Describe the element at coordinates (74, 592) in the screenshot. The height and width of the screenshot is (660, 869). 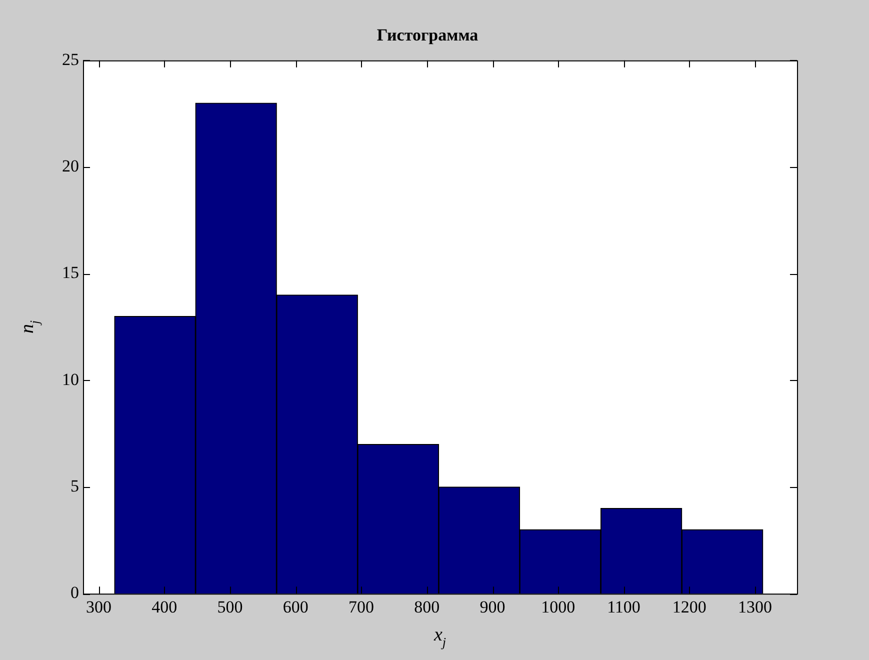
I see `y-tick-label: 0` at that location.